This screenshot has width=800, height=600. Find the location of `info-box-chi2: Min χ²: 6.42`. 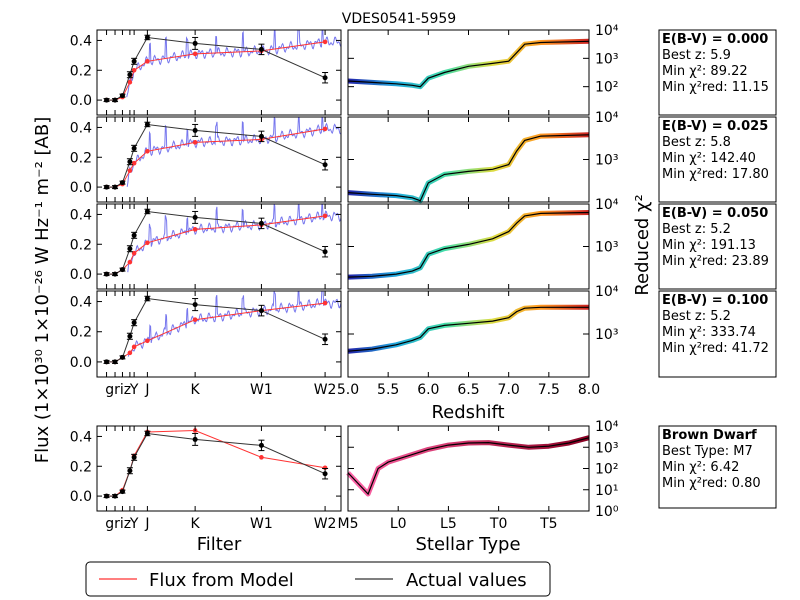

info-box-chi2: Min χ²: 6.42 is located at coordinates (700, 467).